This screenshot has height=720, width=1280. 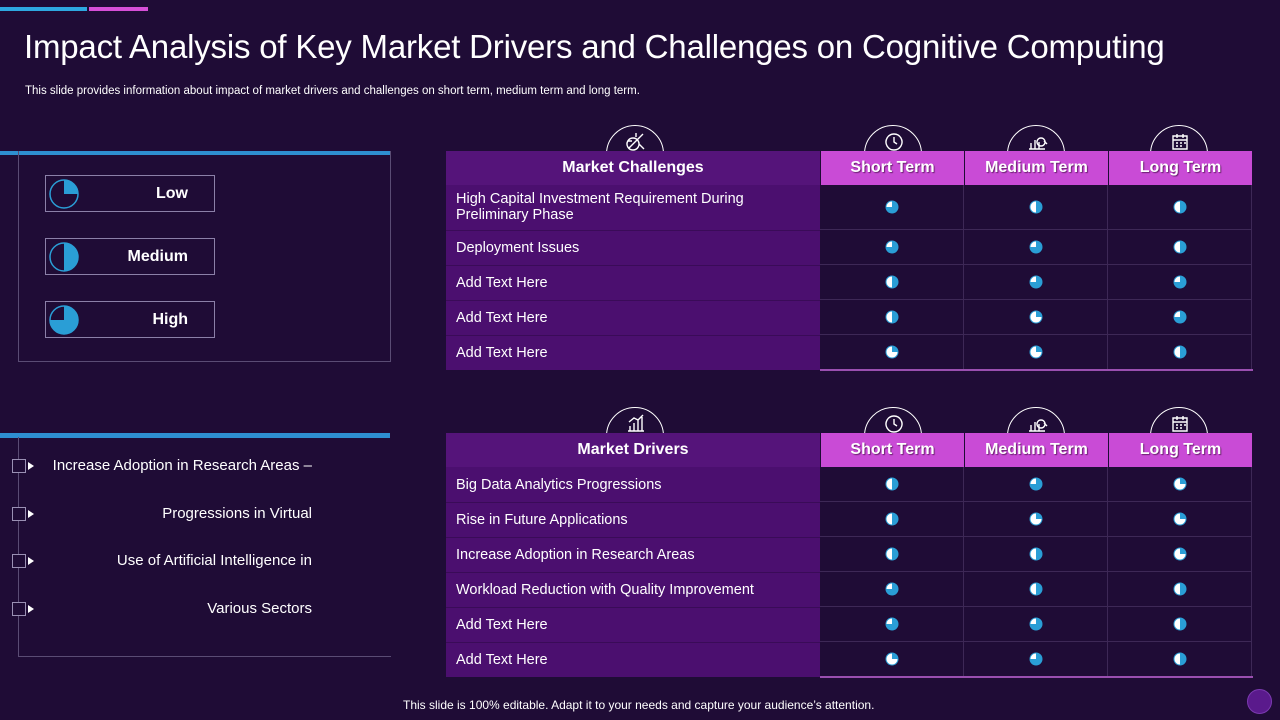 What do you see at coordinates (633, 519) in the screenshot?
I see `table-row-label: Rise in Future Applications` at bounding box center [633, 519].